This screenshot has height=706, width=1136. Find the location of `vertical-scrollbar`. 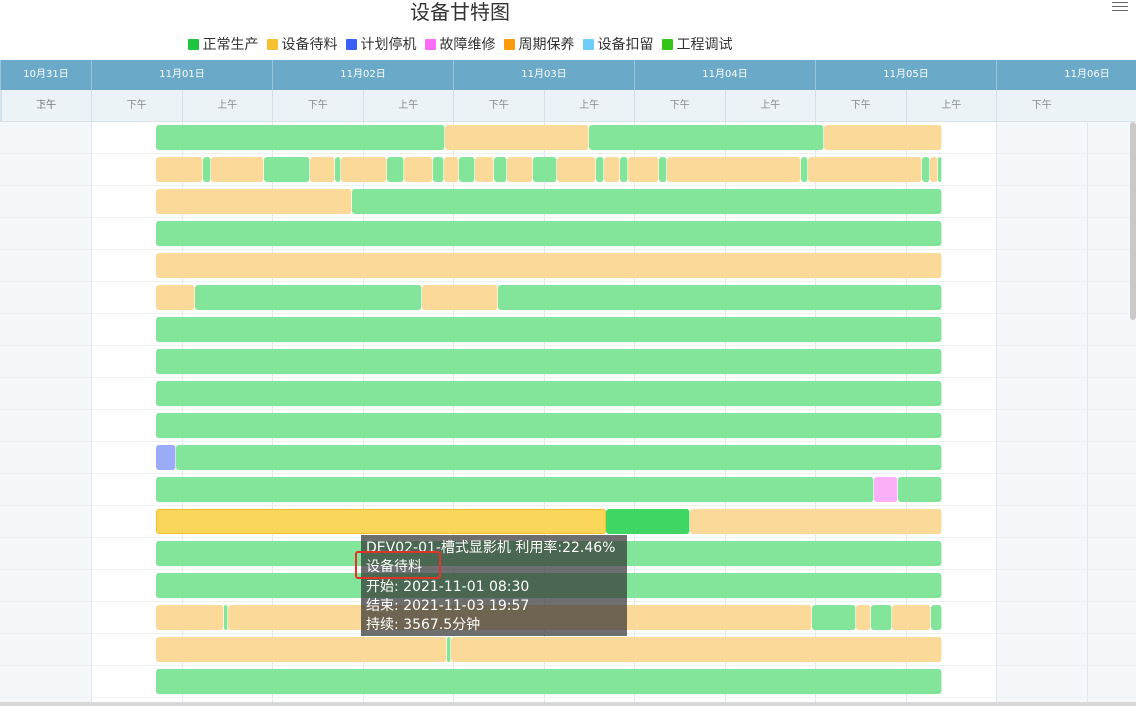

vertical-scrollbar is located at coordinates (1133, 221).